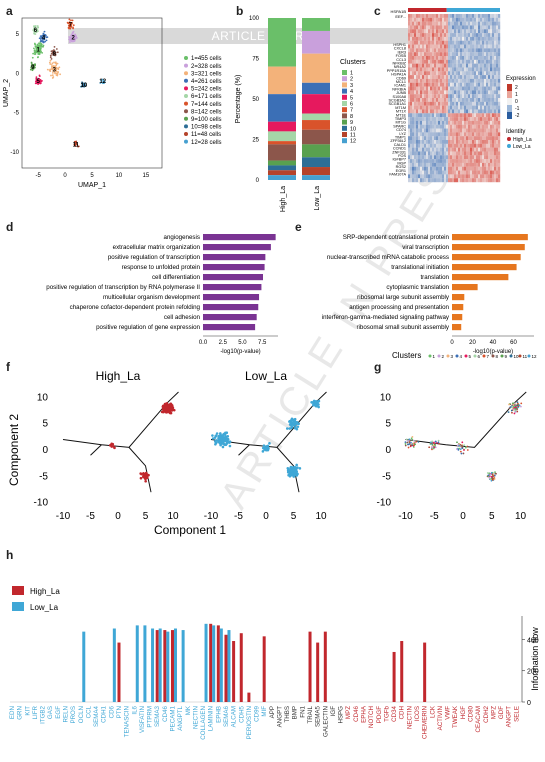  I want to click on heatmap-gene-label: S100A8, so click(399, 97).